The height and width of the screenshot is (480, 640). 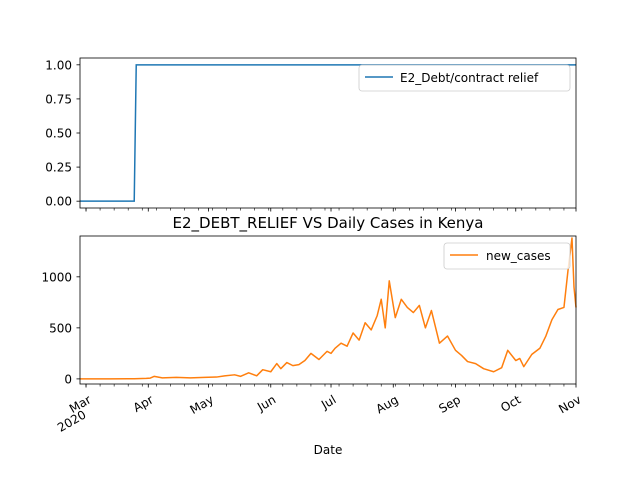 What do you see at coordinates (328, 223) in the screenshot?
I see `bottom-chart-title: E2_DEBT_RELIEF VS Daily Cases in Kenya` at bounding box center [328, 223].